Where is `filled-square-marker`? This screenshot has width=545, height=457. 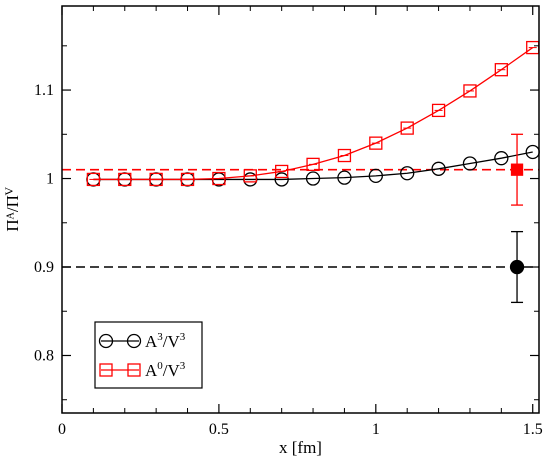 filled-square-marker is located at coordinates (517, 169).